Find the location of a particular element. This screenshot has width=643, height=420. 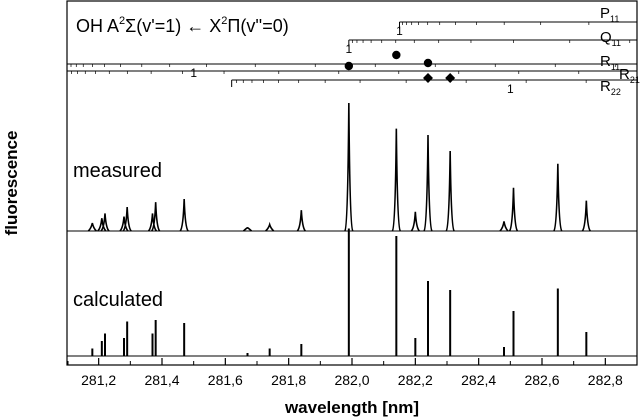

x-tick-label: 281,8 is located at coordinates (288, 380).